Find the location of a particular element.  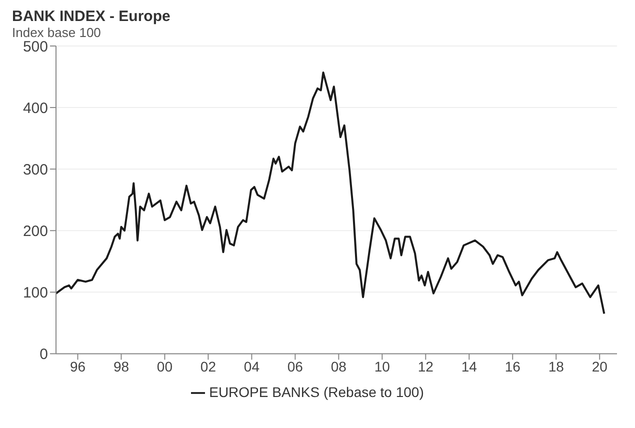

chart-title: BANK INDEX - Europe is located at coordinates (92, 16).